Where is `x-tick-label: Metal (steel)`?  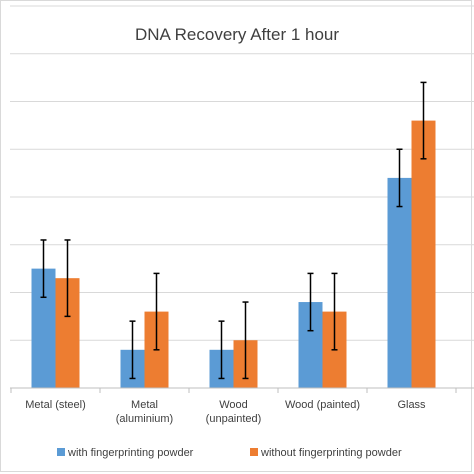
x-tick-label: Metal (steel) is located at coordinates (55, 405).